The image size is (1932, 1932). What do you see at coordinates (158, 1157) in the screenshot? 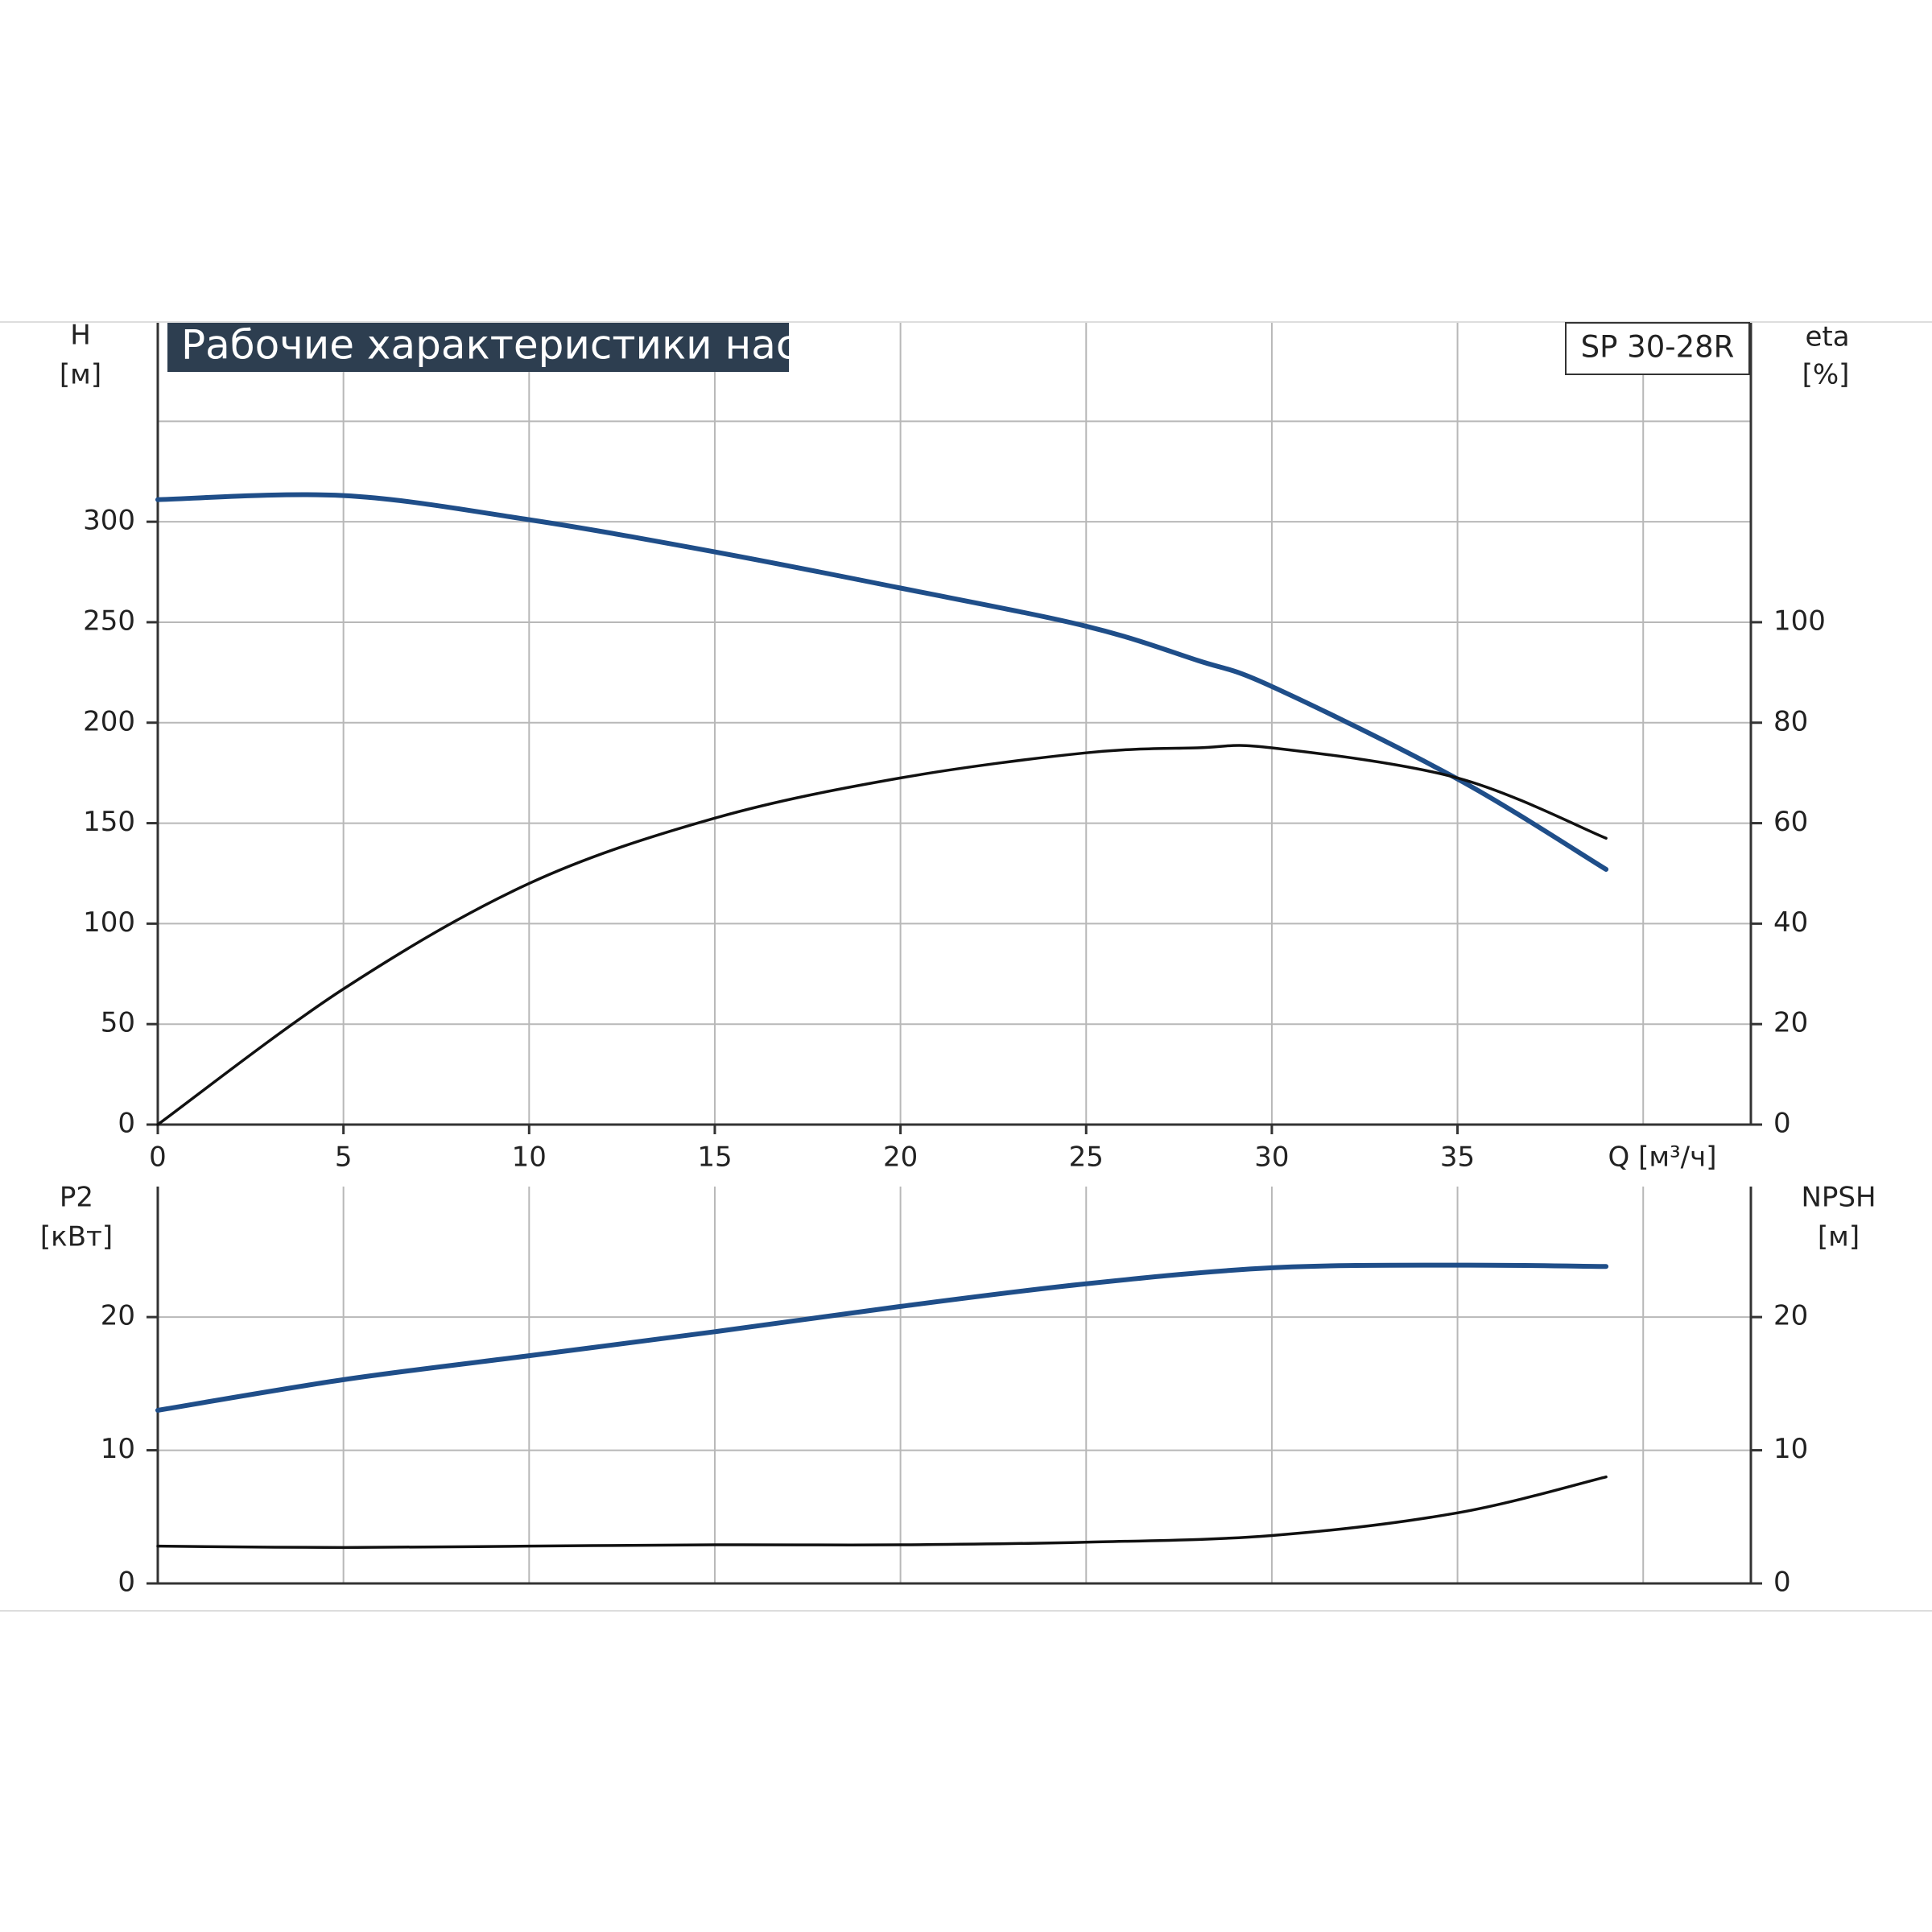
I see `x-tick-label: 0` at bounding box center [158, 1157].